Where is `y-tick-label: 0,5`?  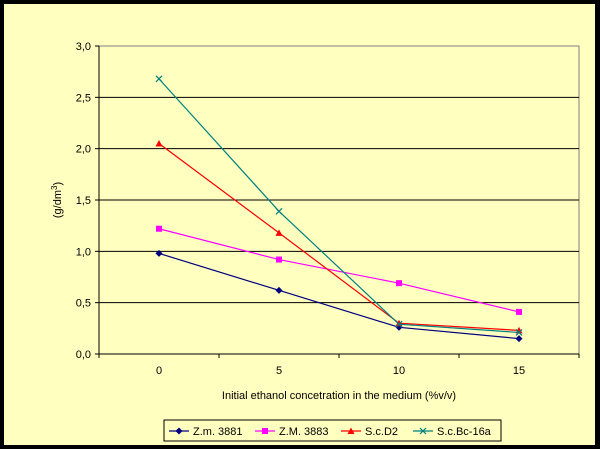 y-tick-label: 0,5 is located at coordinates (83, 304).